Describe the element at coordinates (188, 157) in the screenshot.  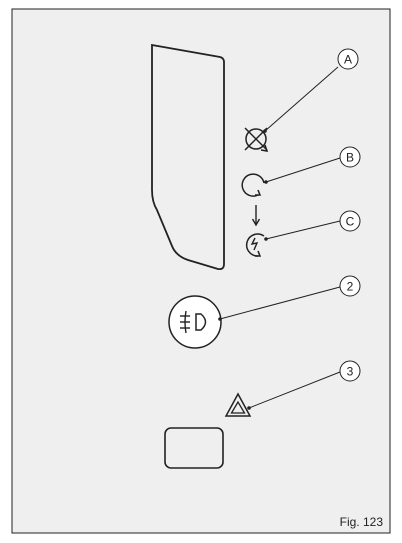
I see `instrument-cluster-panel` at that location.